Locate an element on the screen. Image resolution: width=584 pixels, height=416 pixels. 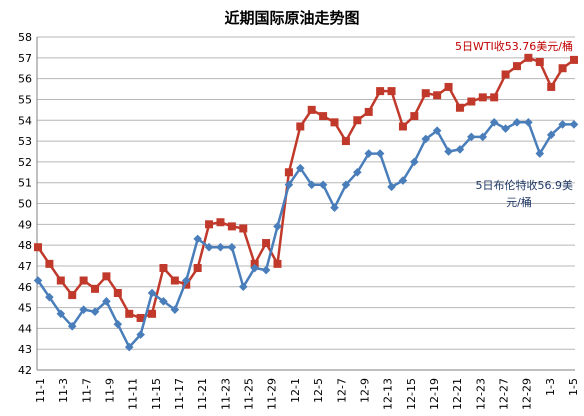
x-tick-label: 11-9 is located at coordinates (110, 390).